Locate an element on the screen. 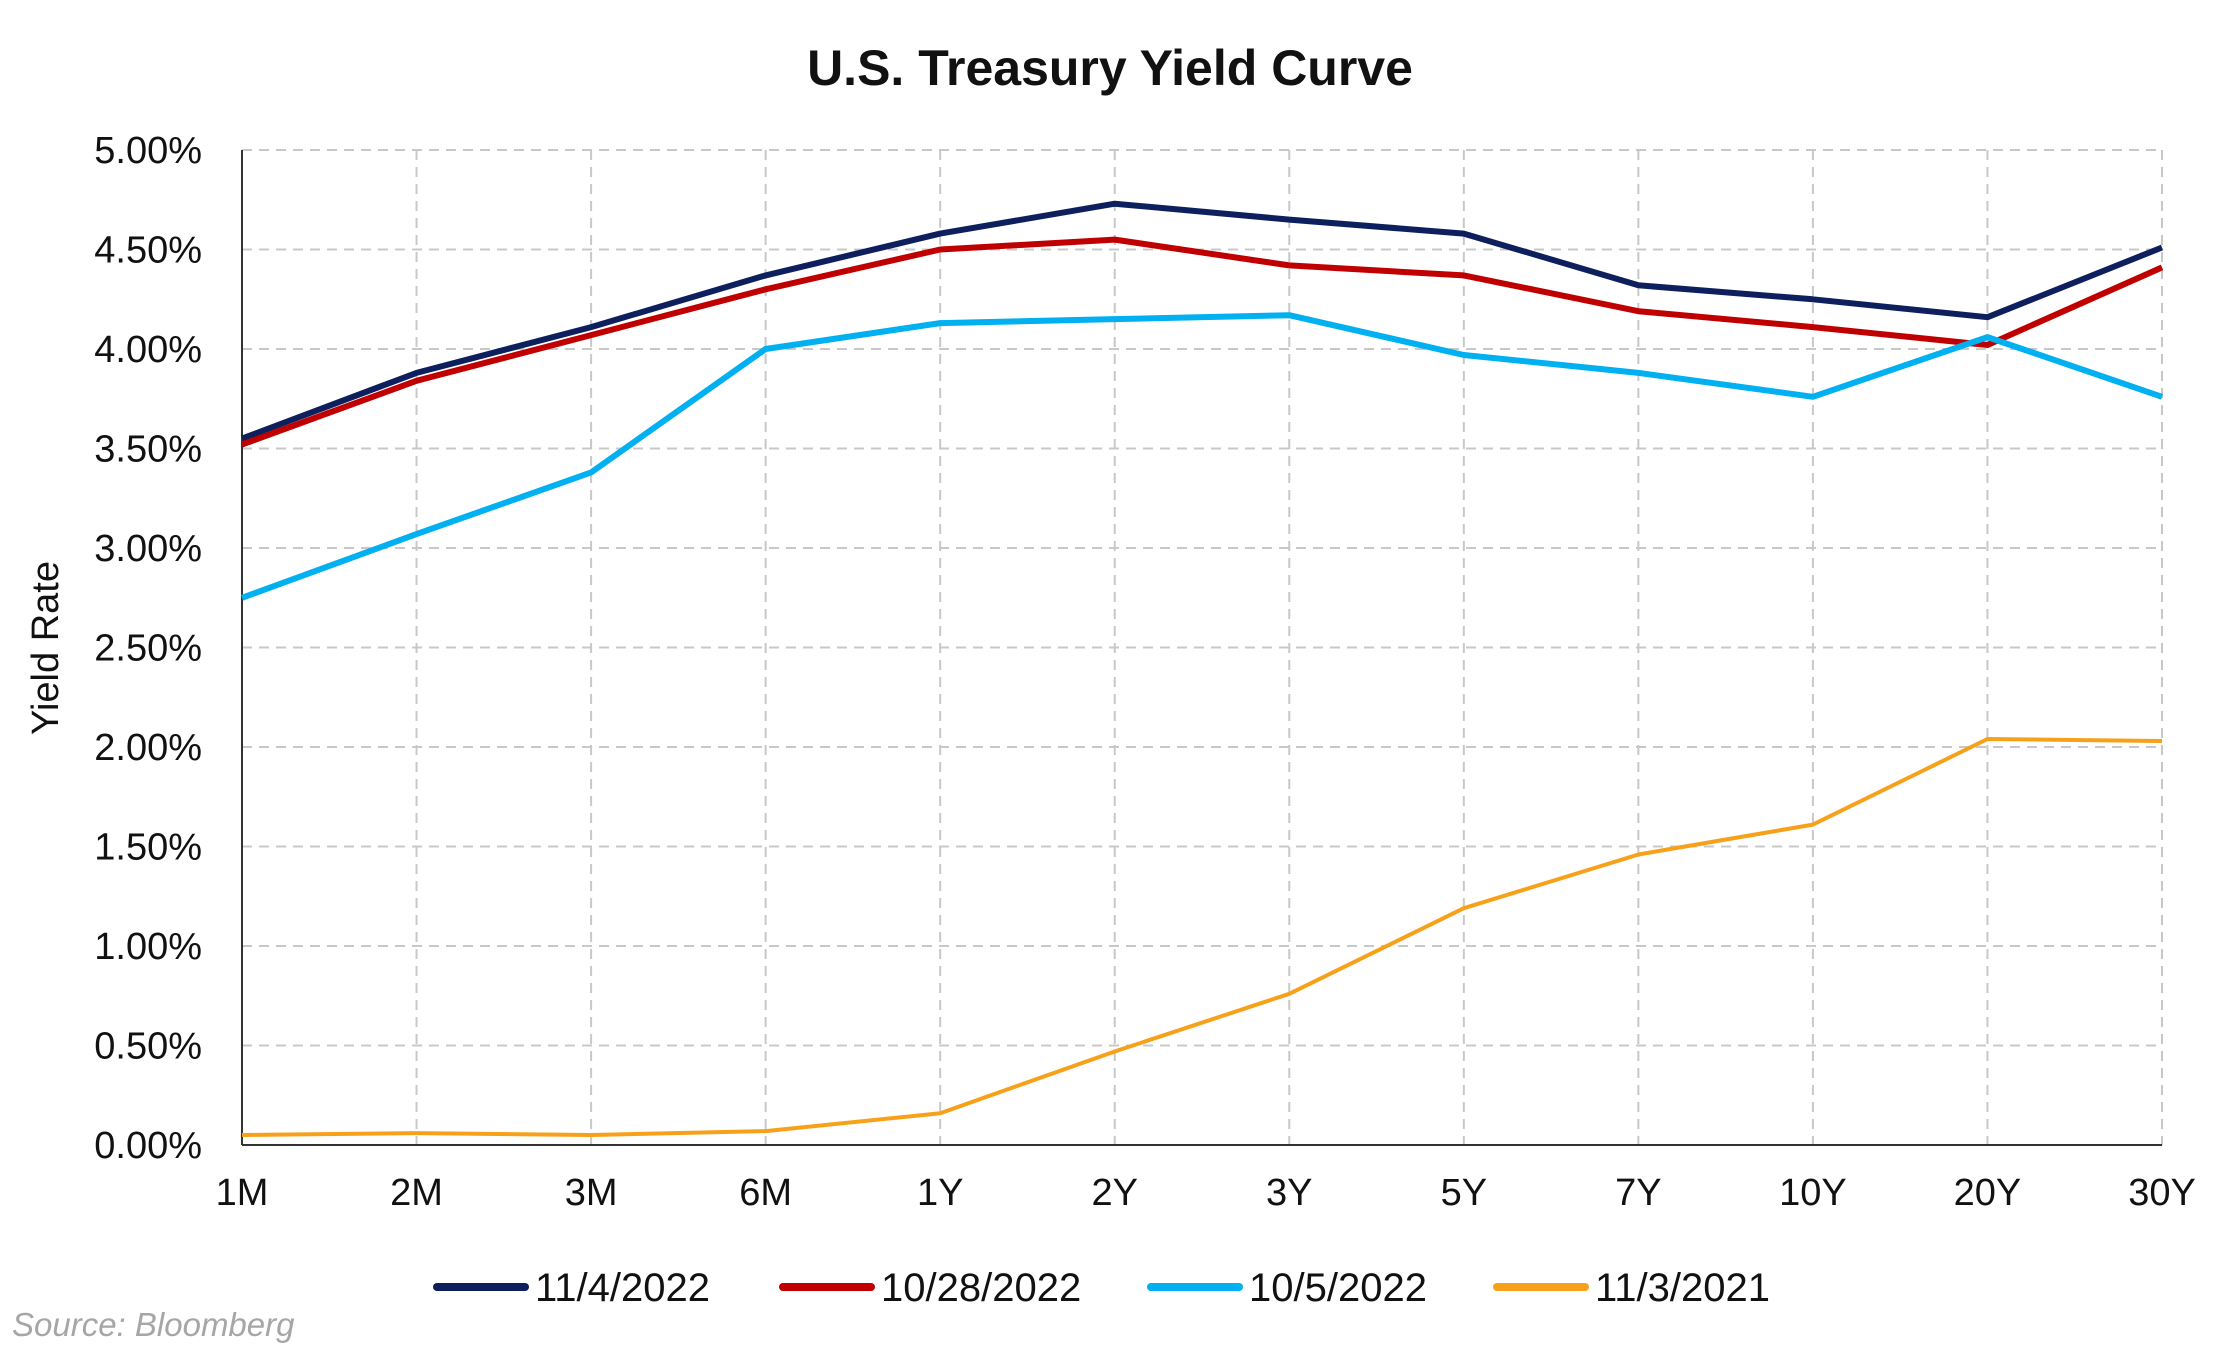 The image size is (2220, 1350). x-tick-label: 7Y is located at coordinates (1638, 1193).